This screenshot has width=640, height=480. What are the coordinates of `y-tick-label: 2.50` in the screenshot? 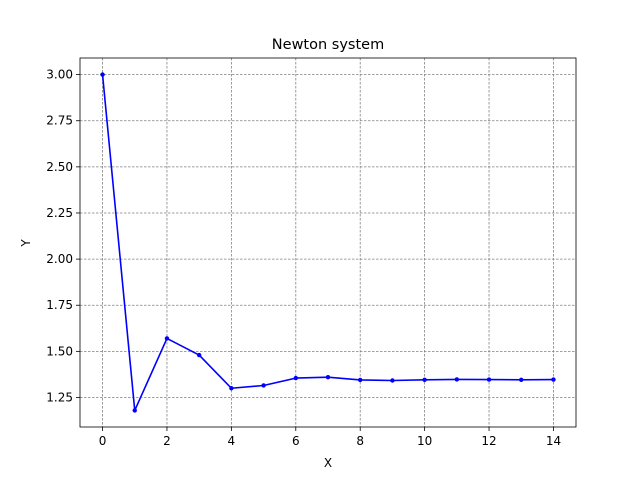 It's located at (59, 167).